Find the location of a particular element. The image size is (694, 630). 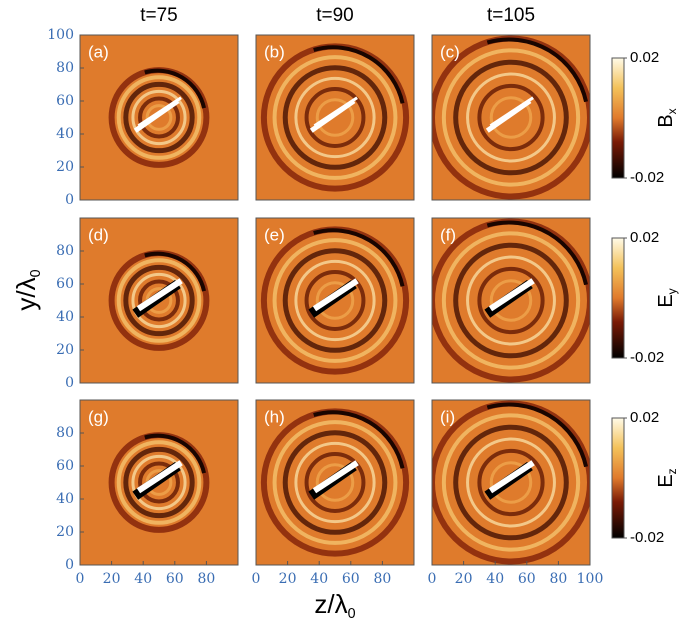

panel: (g) 0 20 40 60 80 0 20 40 60 80 is located at coordinates (147, 493).